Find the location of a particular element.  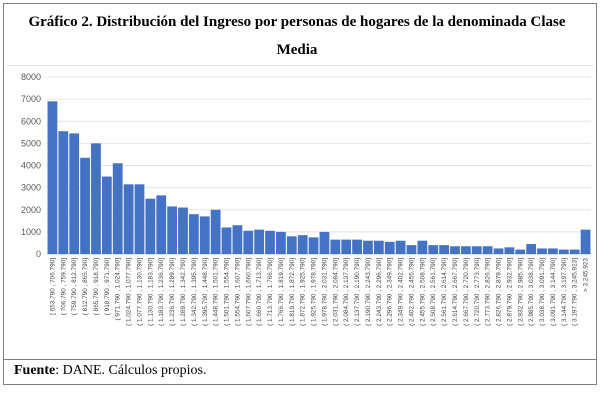

x-tick-label: ( 3.091.790 , 3.144.790] is located at coordinates (553, 292).